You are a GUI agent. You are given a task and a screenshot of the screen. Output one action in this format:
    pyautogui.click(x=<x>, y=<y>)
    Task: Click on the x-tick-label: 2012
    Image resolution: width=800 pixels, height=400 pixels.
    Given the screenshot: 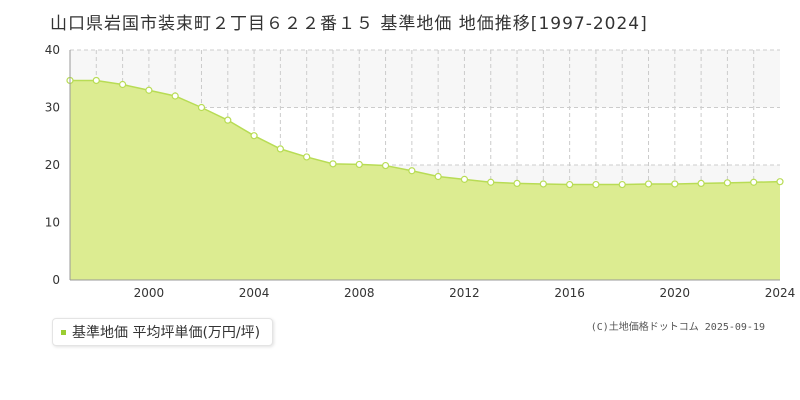 What is the action you would take?
    pyautogui.click(x=464, y=293)
    